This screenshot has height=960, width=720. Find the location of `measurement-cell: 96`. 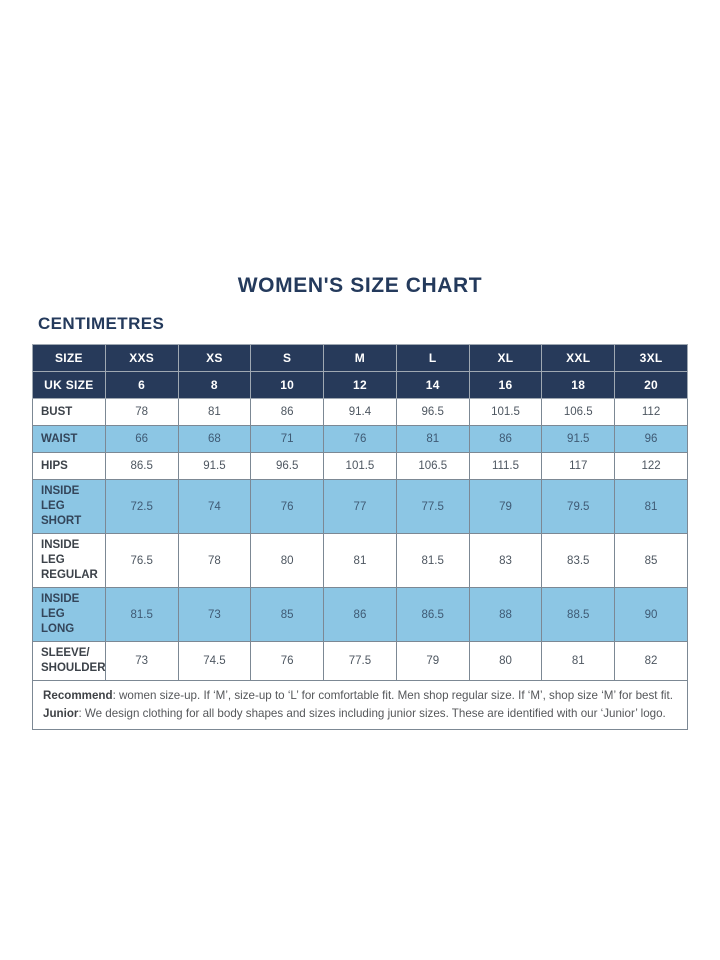

measurement-cell: 96 is located at coordinates (651, 439).